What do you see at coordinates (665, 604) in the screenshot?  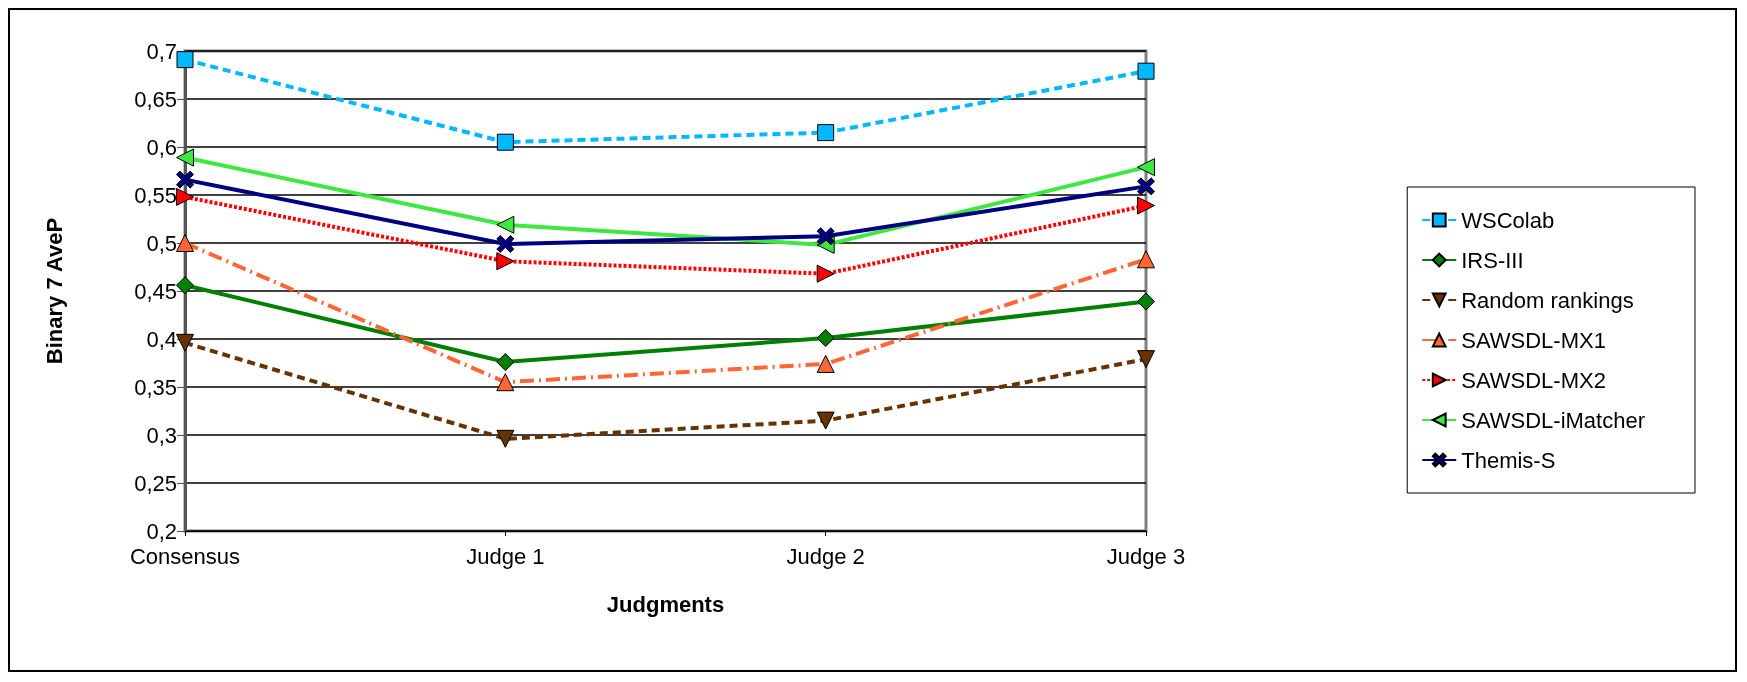 I see `x-axis-title: Judgments` at bounding box center [665, 604].